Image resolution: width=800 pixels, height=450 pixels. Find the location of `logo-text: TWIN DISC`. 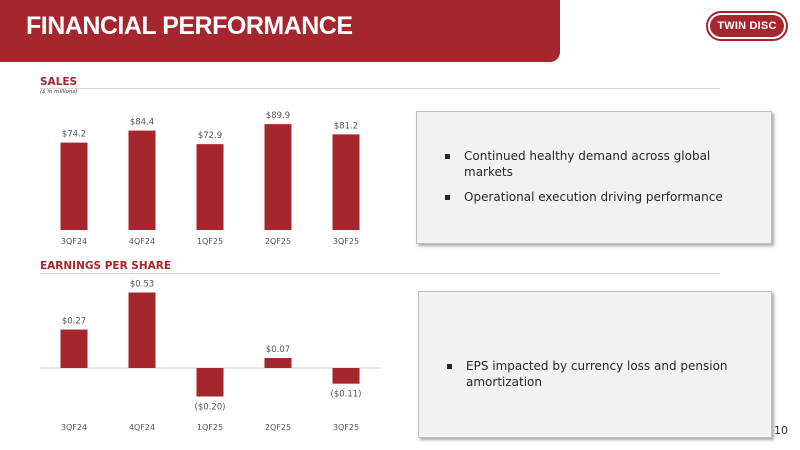

logo-text: TWIN DISC is located at coordinates (747, 26).